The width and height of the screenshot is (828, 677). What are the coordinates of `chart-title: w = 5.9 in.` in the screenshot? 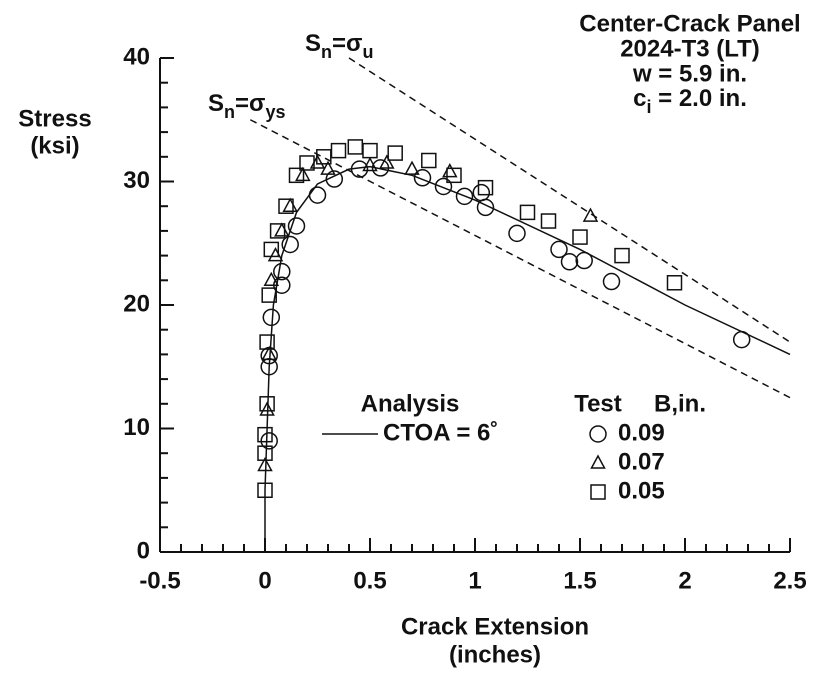 It's located at (689, 73).